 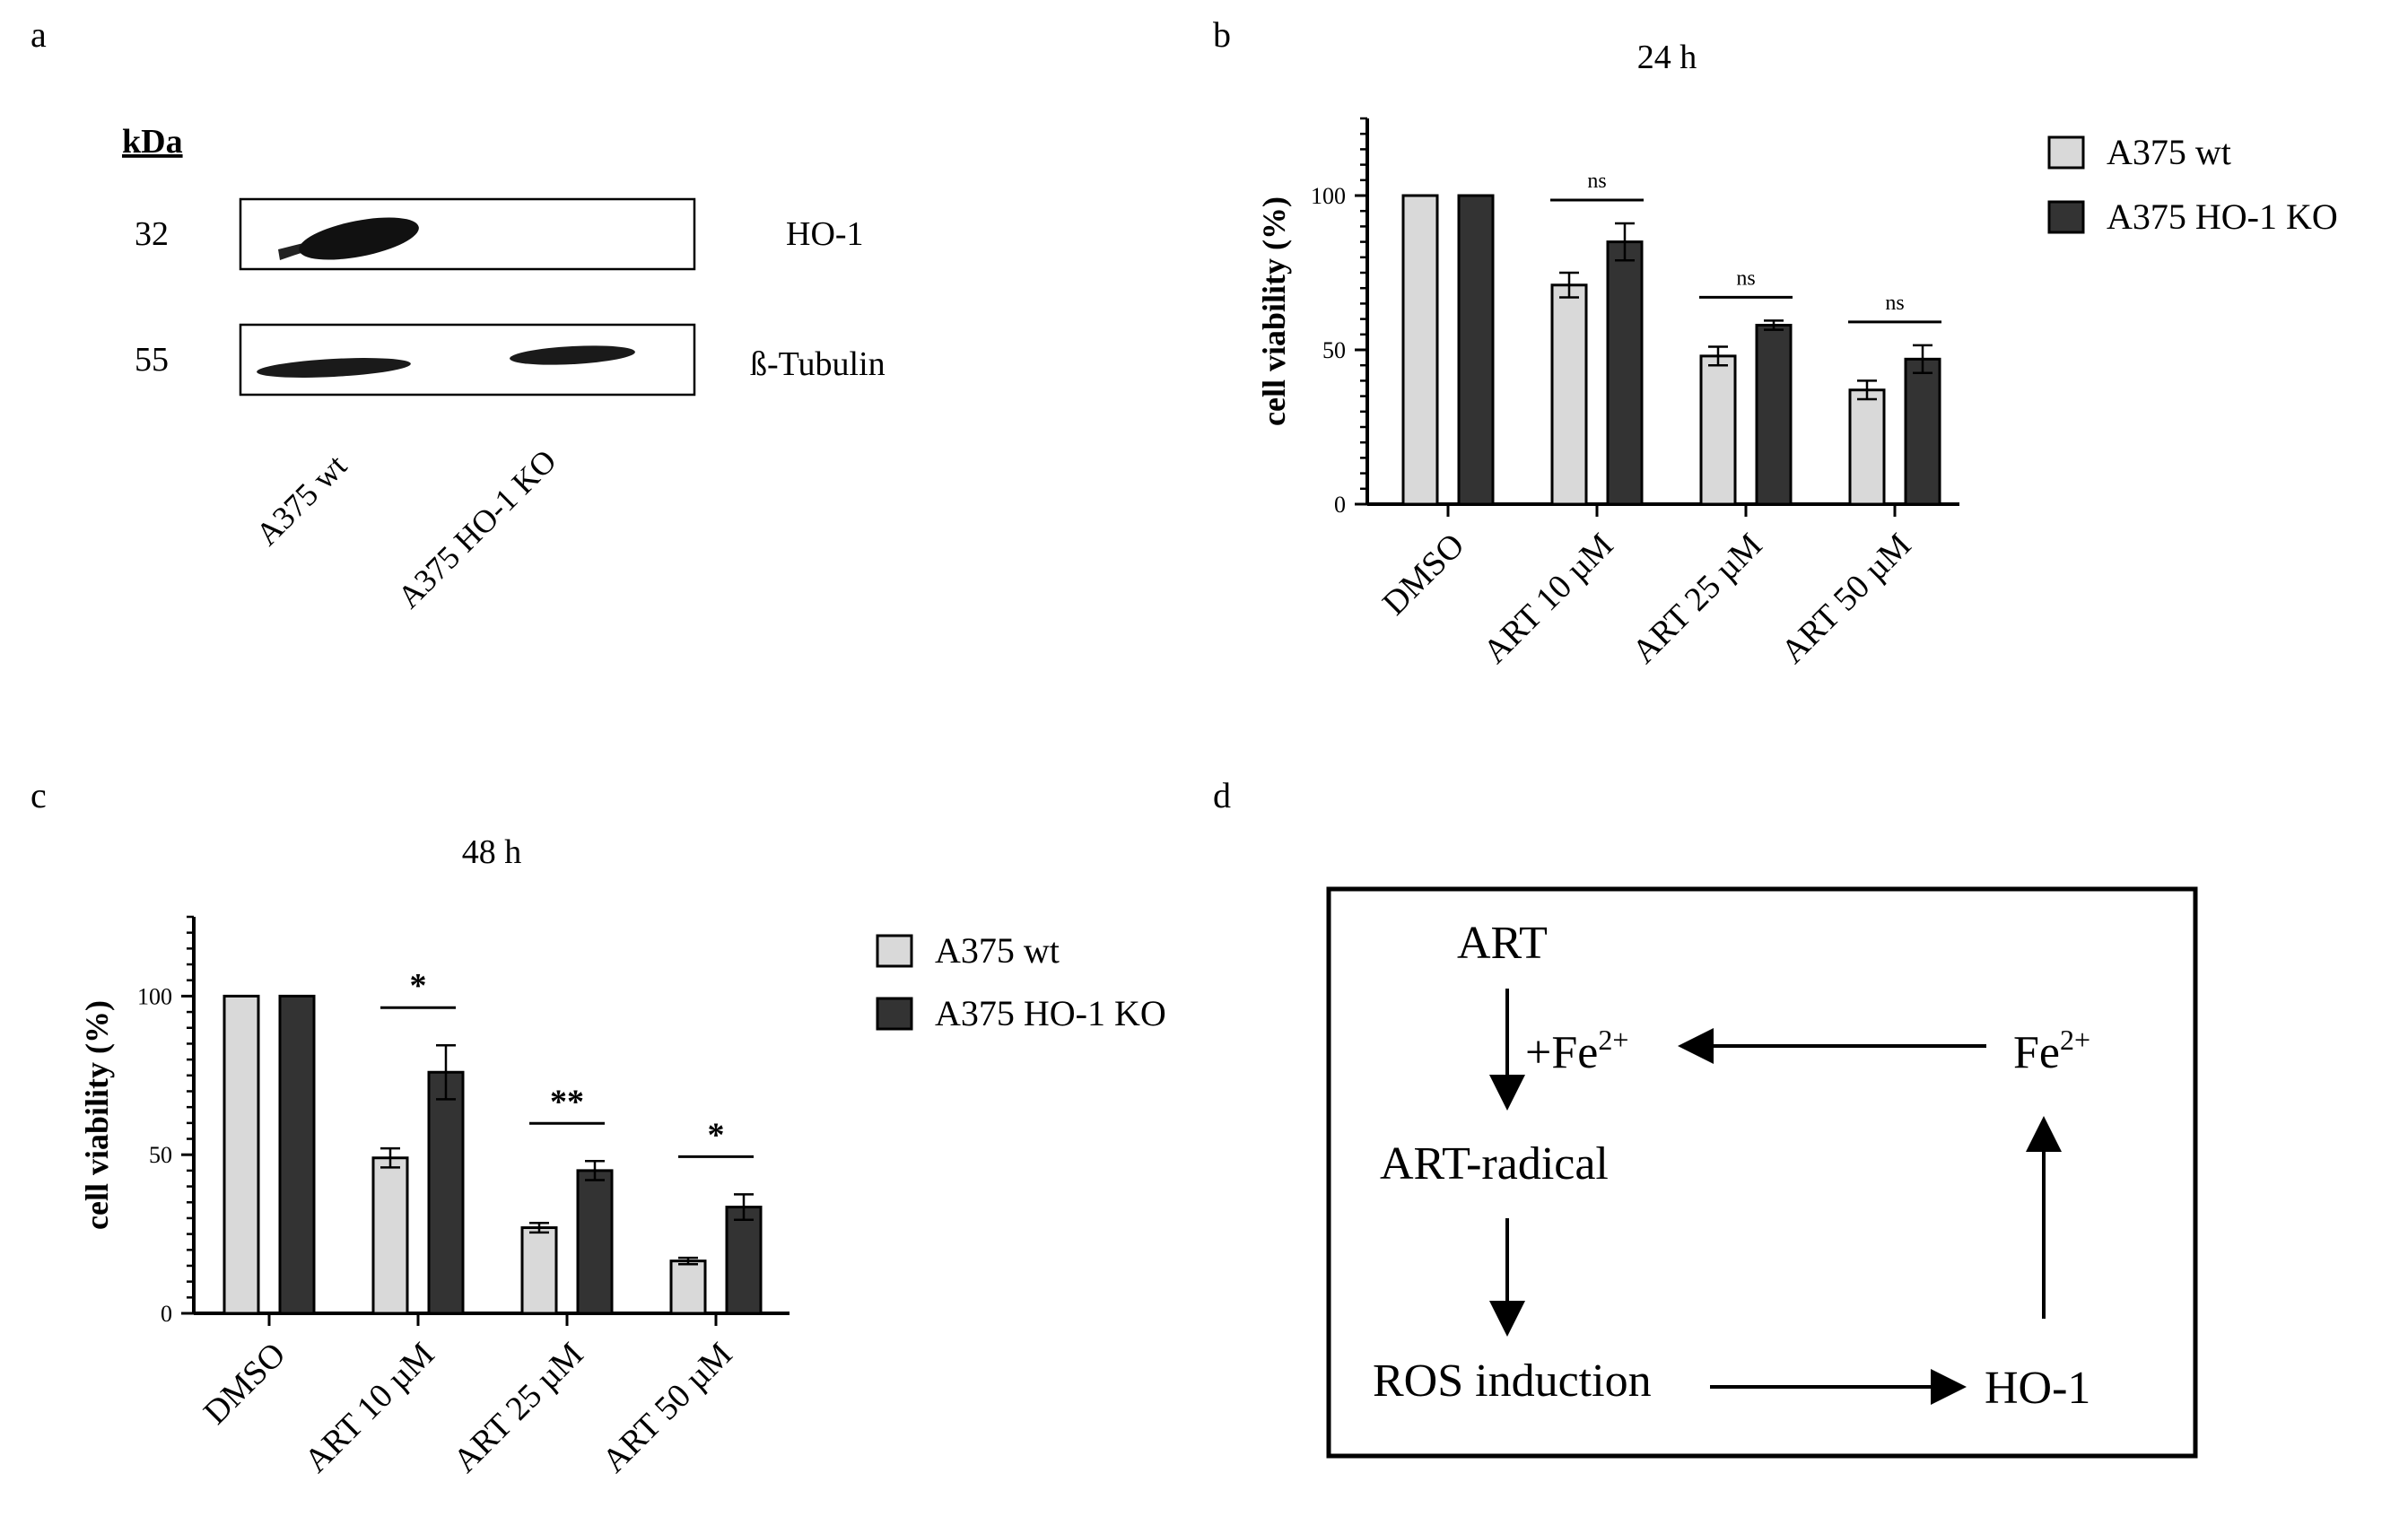 I want to click on node-fe-charge: 2+, so click(x=2075, y=1040).